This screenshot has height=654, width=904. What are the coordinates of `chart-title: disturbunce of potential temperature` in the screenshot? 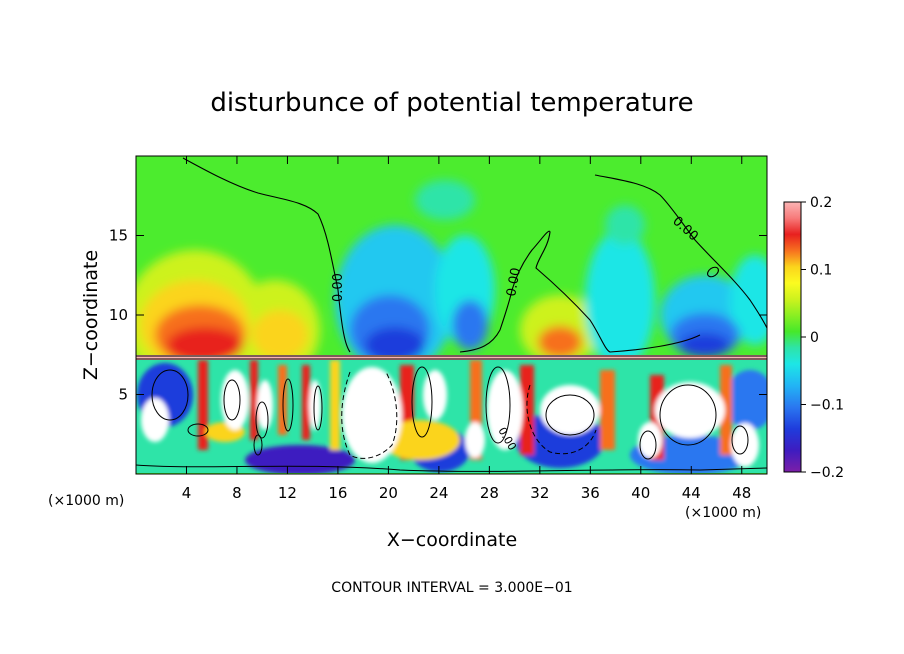 It's located at (451, 103).